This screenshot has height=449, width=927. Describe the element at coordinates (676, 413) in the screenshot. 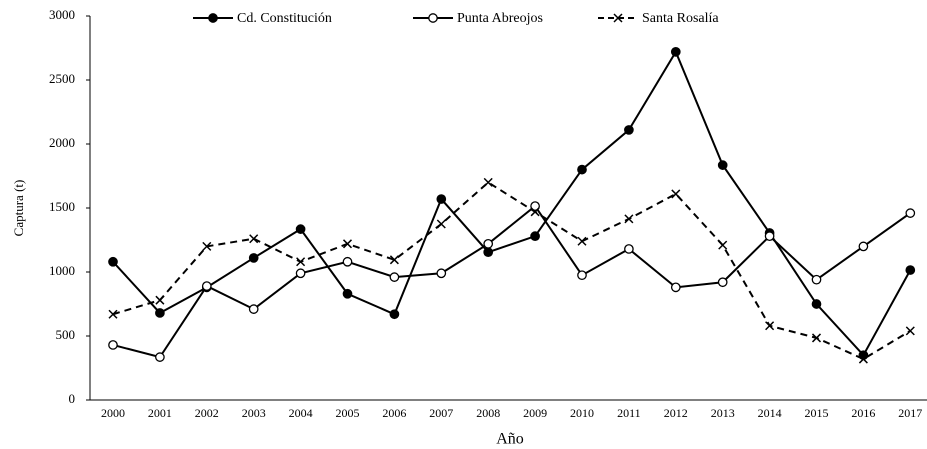

I see `x-tick-label: 2012` at that location.